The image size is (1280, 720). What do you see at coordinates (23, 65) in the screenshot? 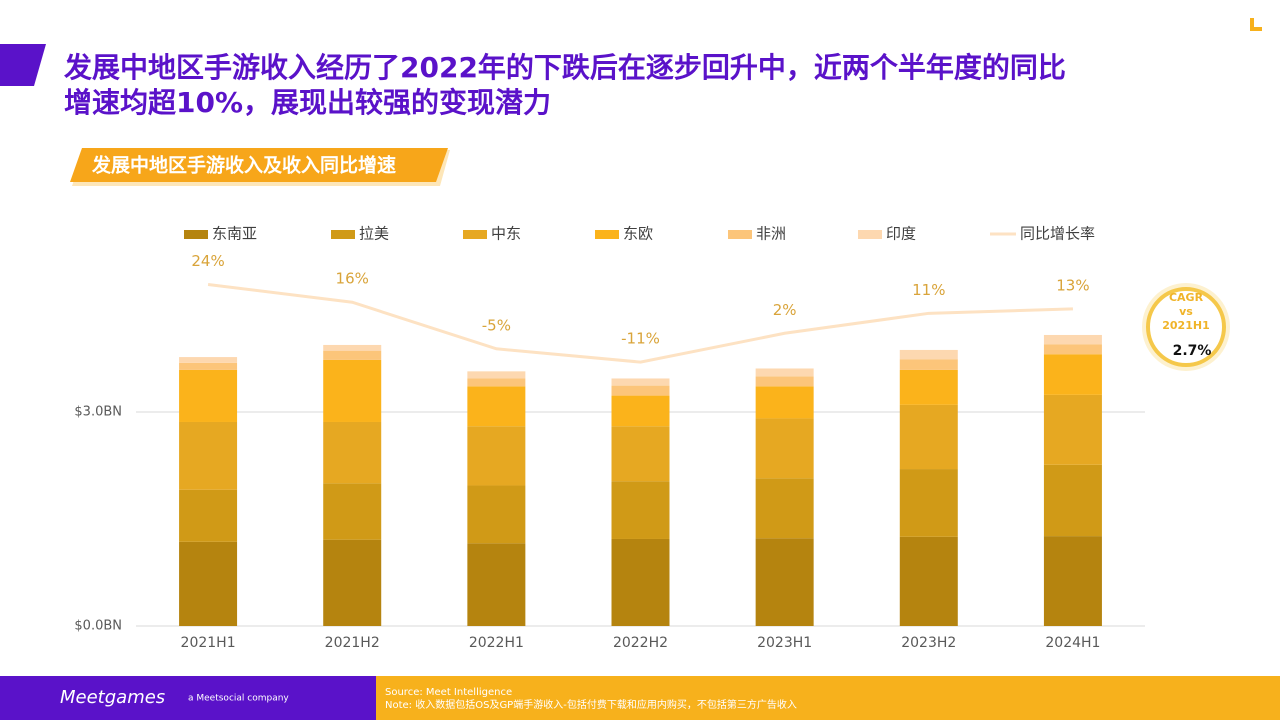
I see `title-accent` at bounding box center [23, 65].